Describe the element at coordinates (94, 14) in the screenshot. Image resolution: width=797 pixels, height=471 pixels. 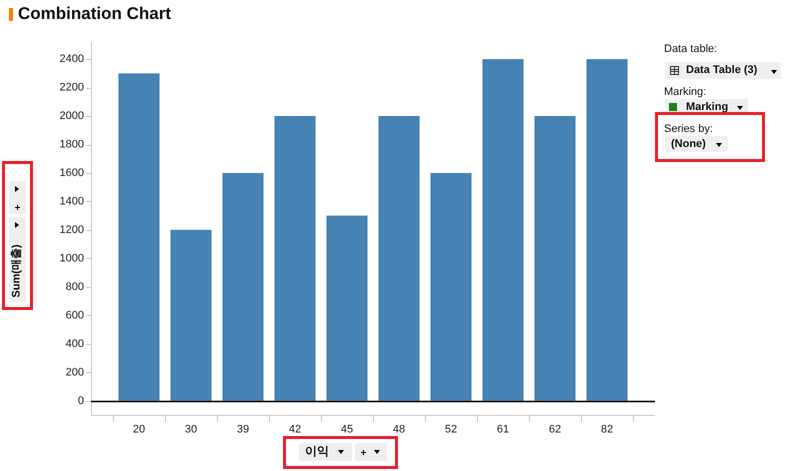
I see `chart-title: Combination Chart` at that location.